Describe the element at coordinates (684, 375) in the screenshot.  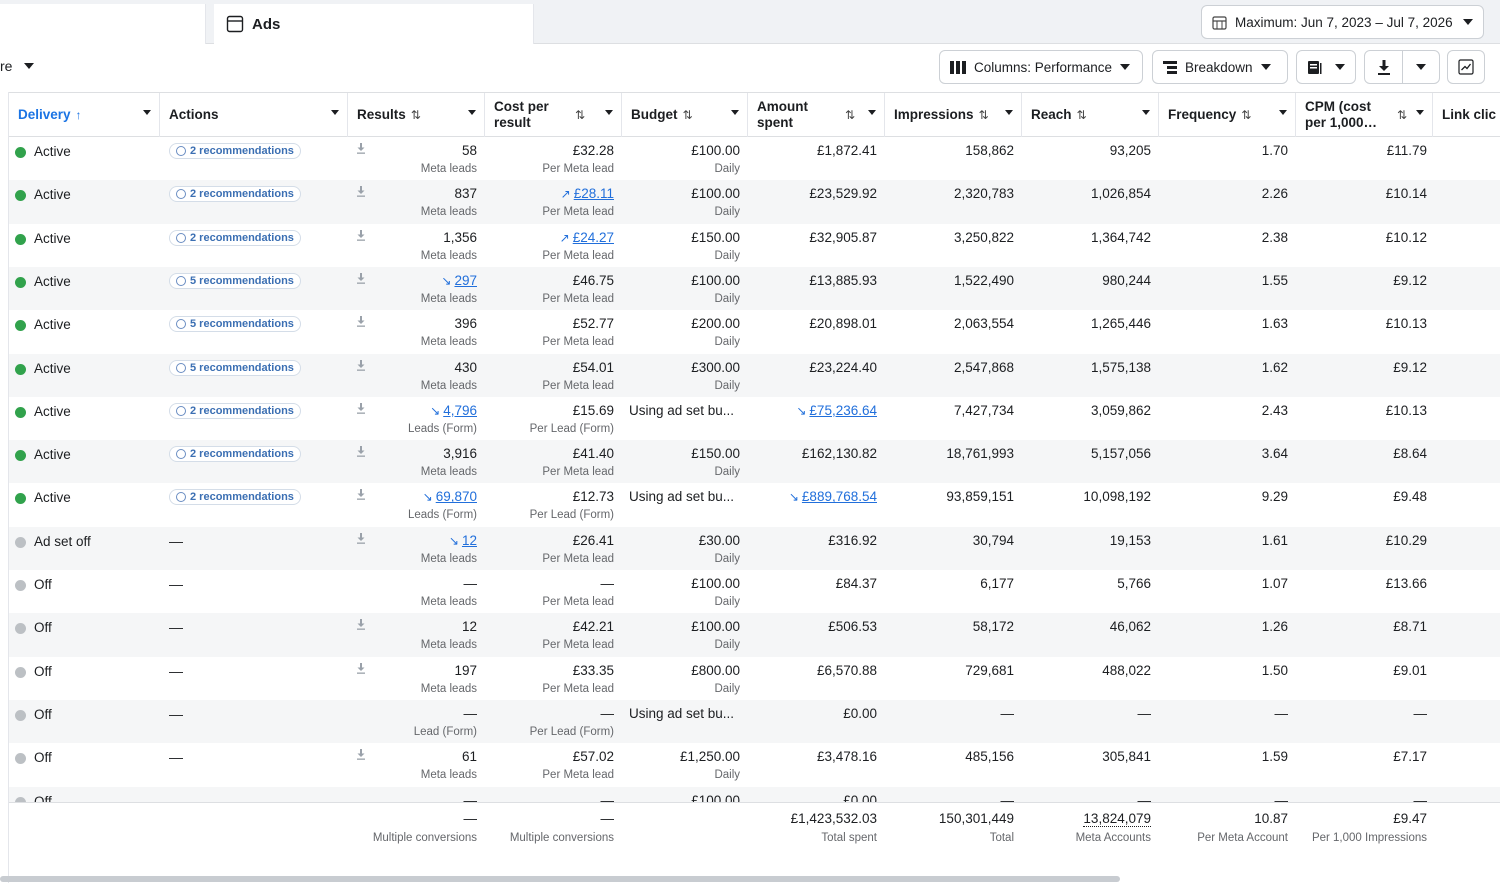
I see `budget-cell: £300.00 Daily` at that location.